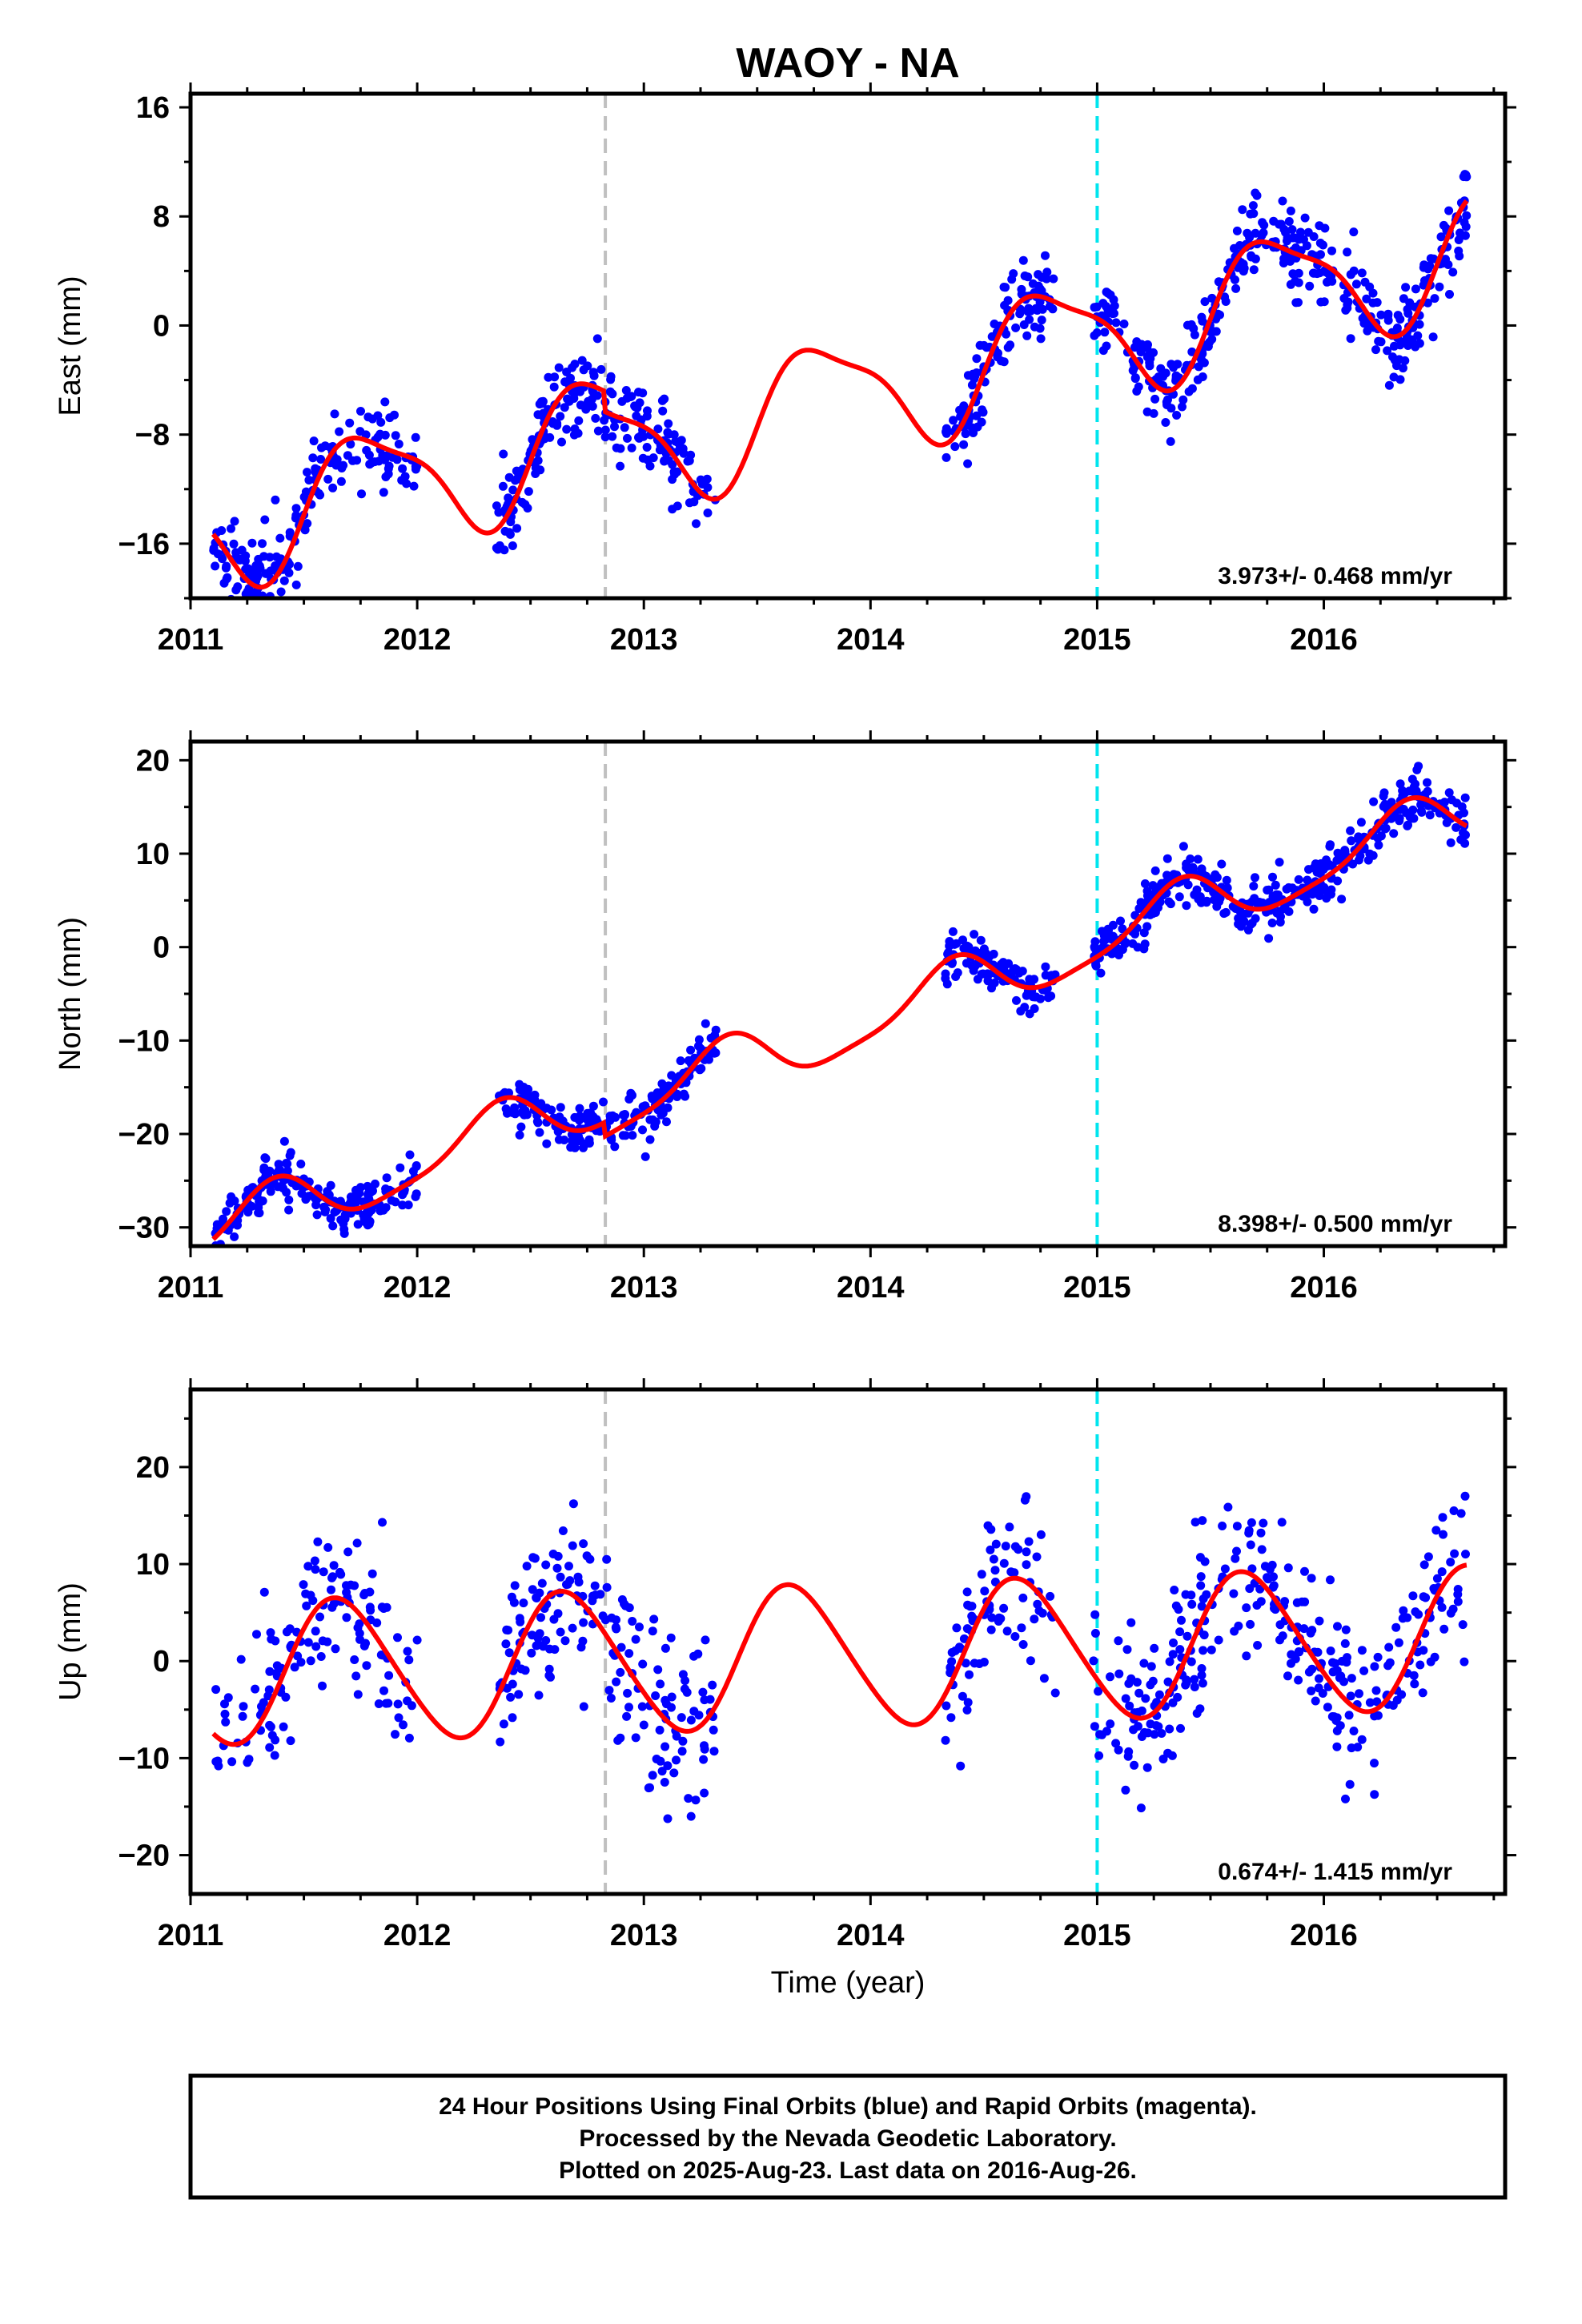 This screenshot has height=2324, width=1582. What do you see at coordinates (144, 544) in the screenshot?
I see `y-tick-label: −16` at bounding box center [144, 544].